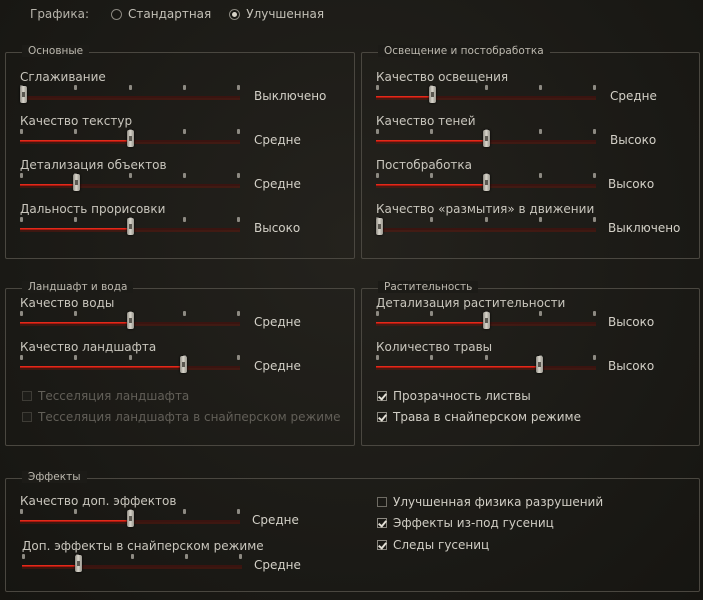 The height and width of the screenshot is (600, 703). What do you see at coordinates (67, 303) in the screenshot?
I see `slider-label: Качество воды` at bounding box center [67, 303].